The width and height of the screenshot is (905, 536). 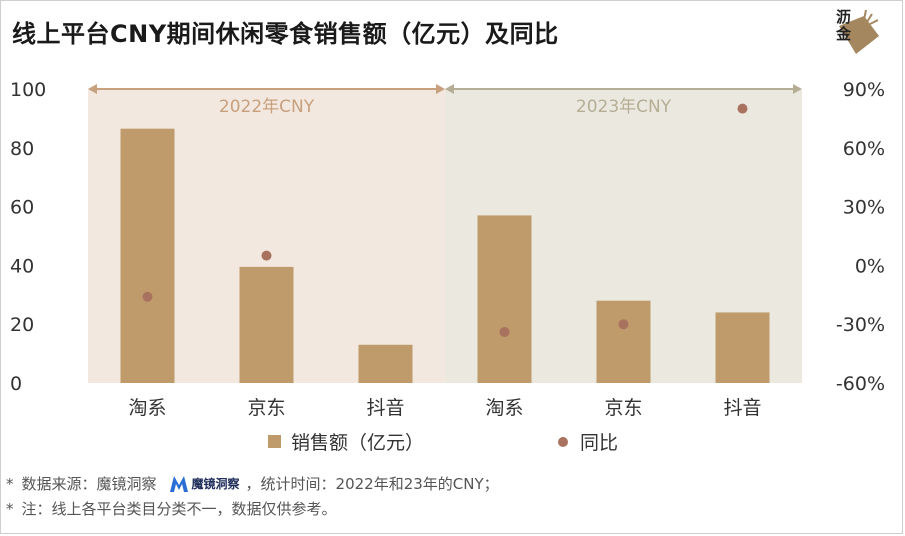 What do you see at coordinates (624, 107) in the screenshot?
I see `group-label-2: 2023年CNY` at bounding box center [624, 107].